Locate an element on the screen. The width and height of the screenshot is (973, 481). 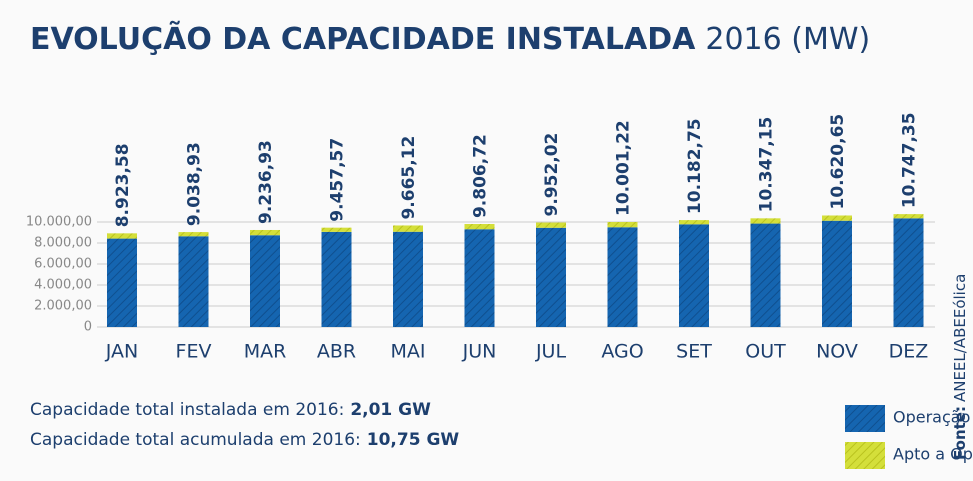
value-label: 10.347,15 is located at coordinates (767, 165).